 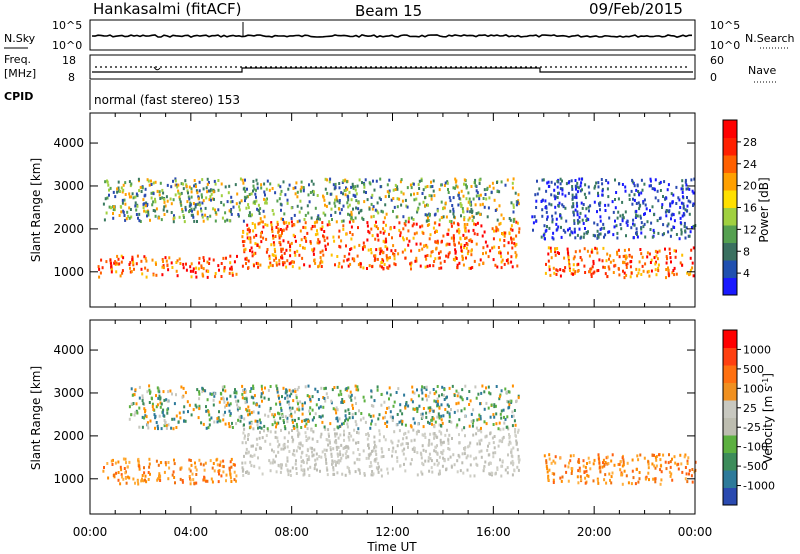 What do you see at coordinates (17, 59) in the screenshot?
I see `freq-label-1: Freq.` at bounding box center [17, 59].